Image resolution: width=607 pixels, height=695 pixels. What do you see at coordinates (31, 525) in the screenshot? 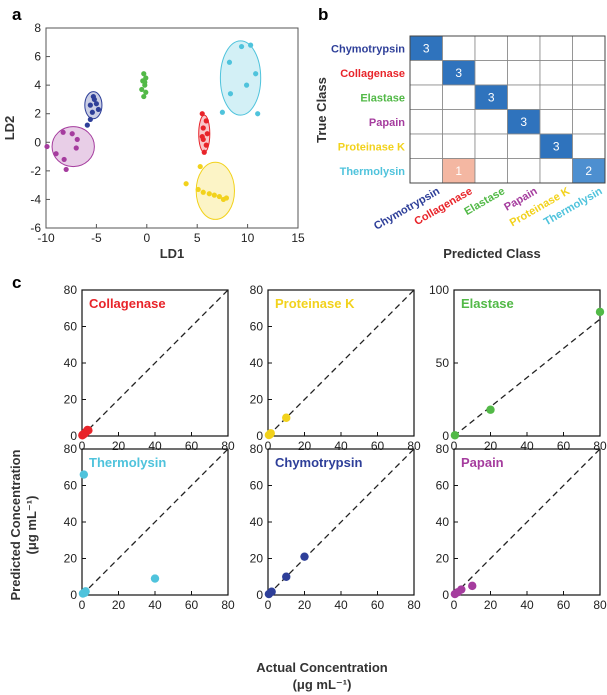
I see `regression-y-axis-unit: (μg mL⁻¹)` at bounding box center [31, 525].